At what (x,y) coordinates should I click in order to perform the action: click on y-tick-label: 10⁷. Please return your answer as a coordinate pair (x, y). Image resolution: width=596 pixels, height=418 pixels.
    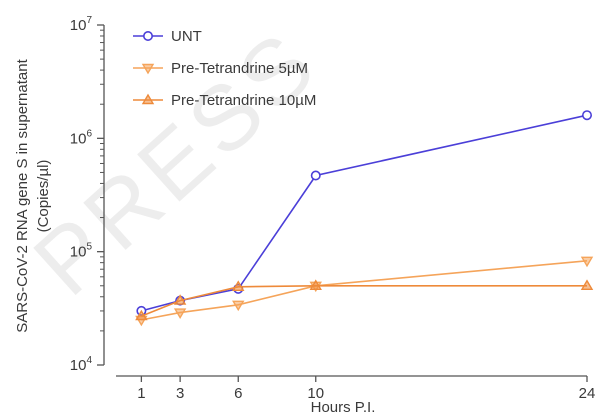
    Looking at the image, I should click on (81, 24).